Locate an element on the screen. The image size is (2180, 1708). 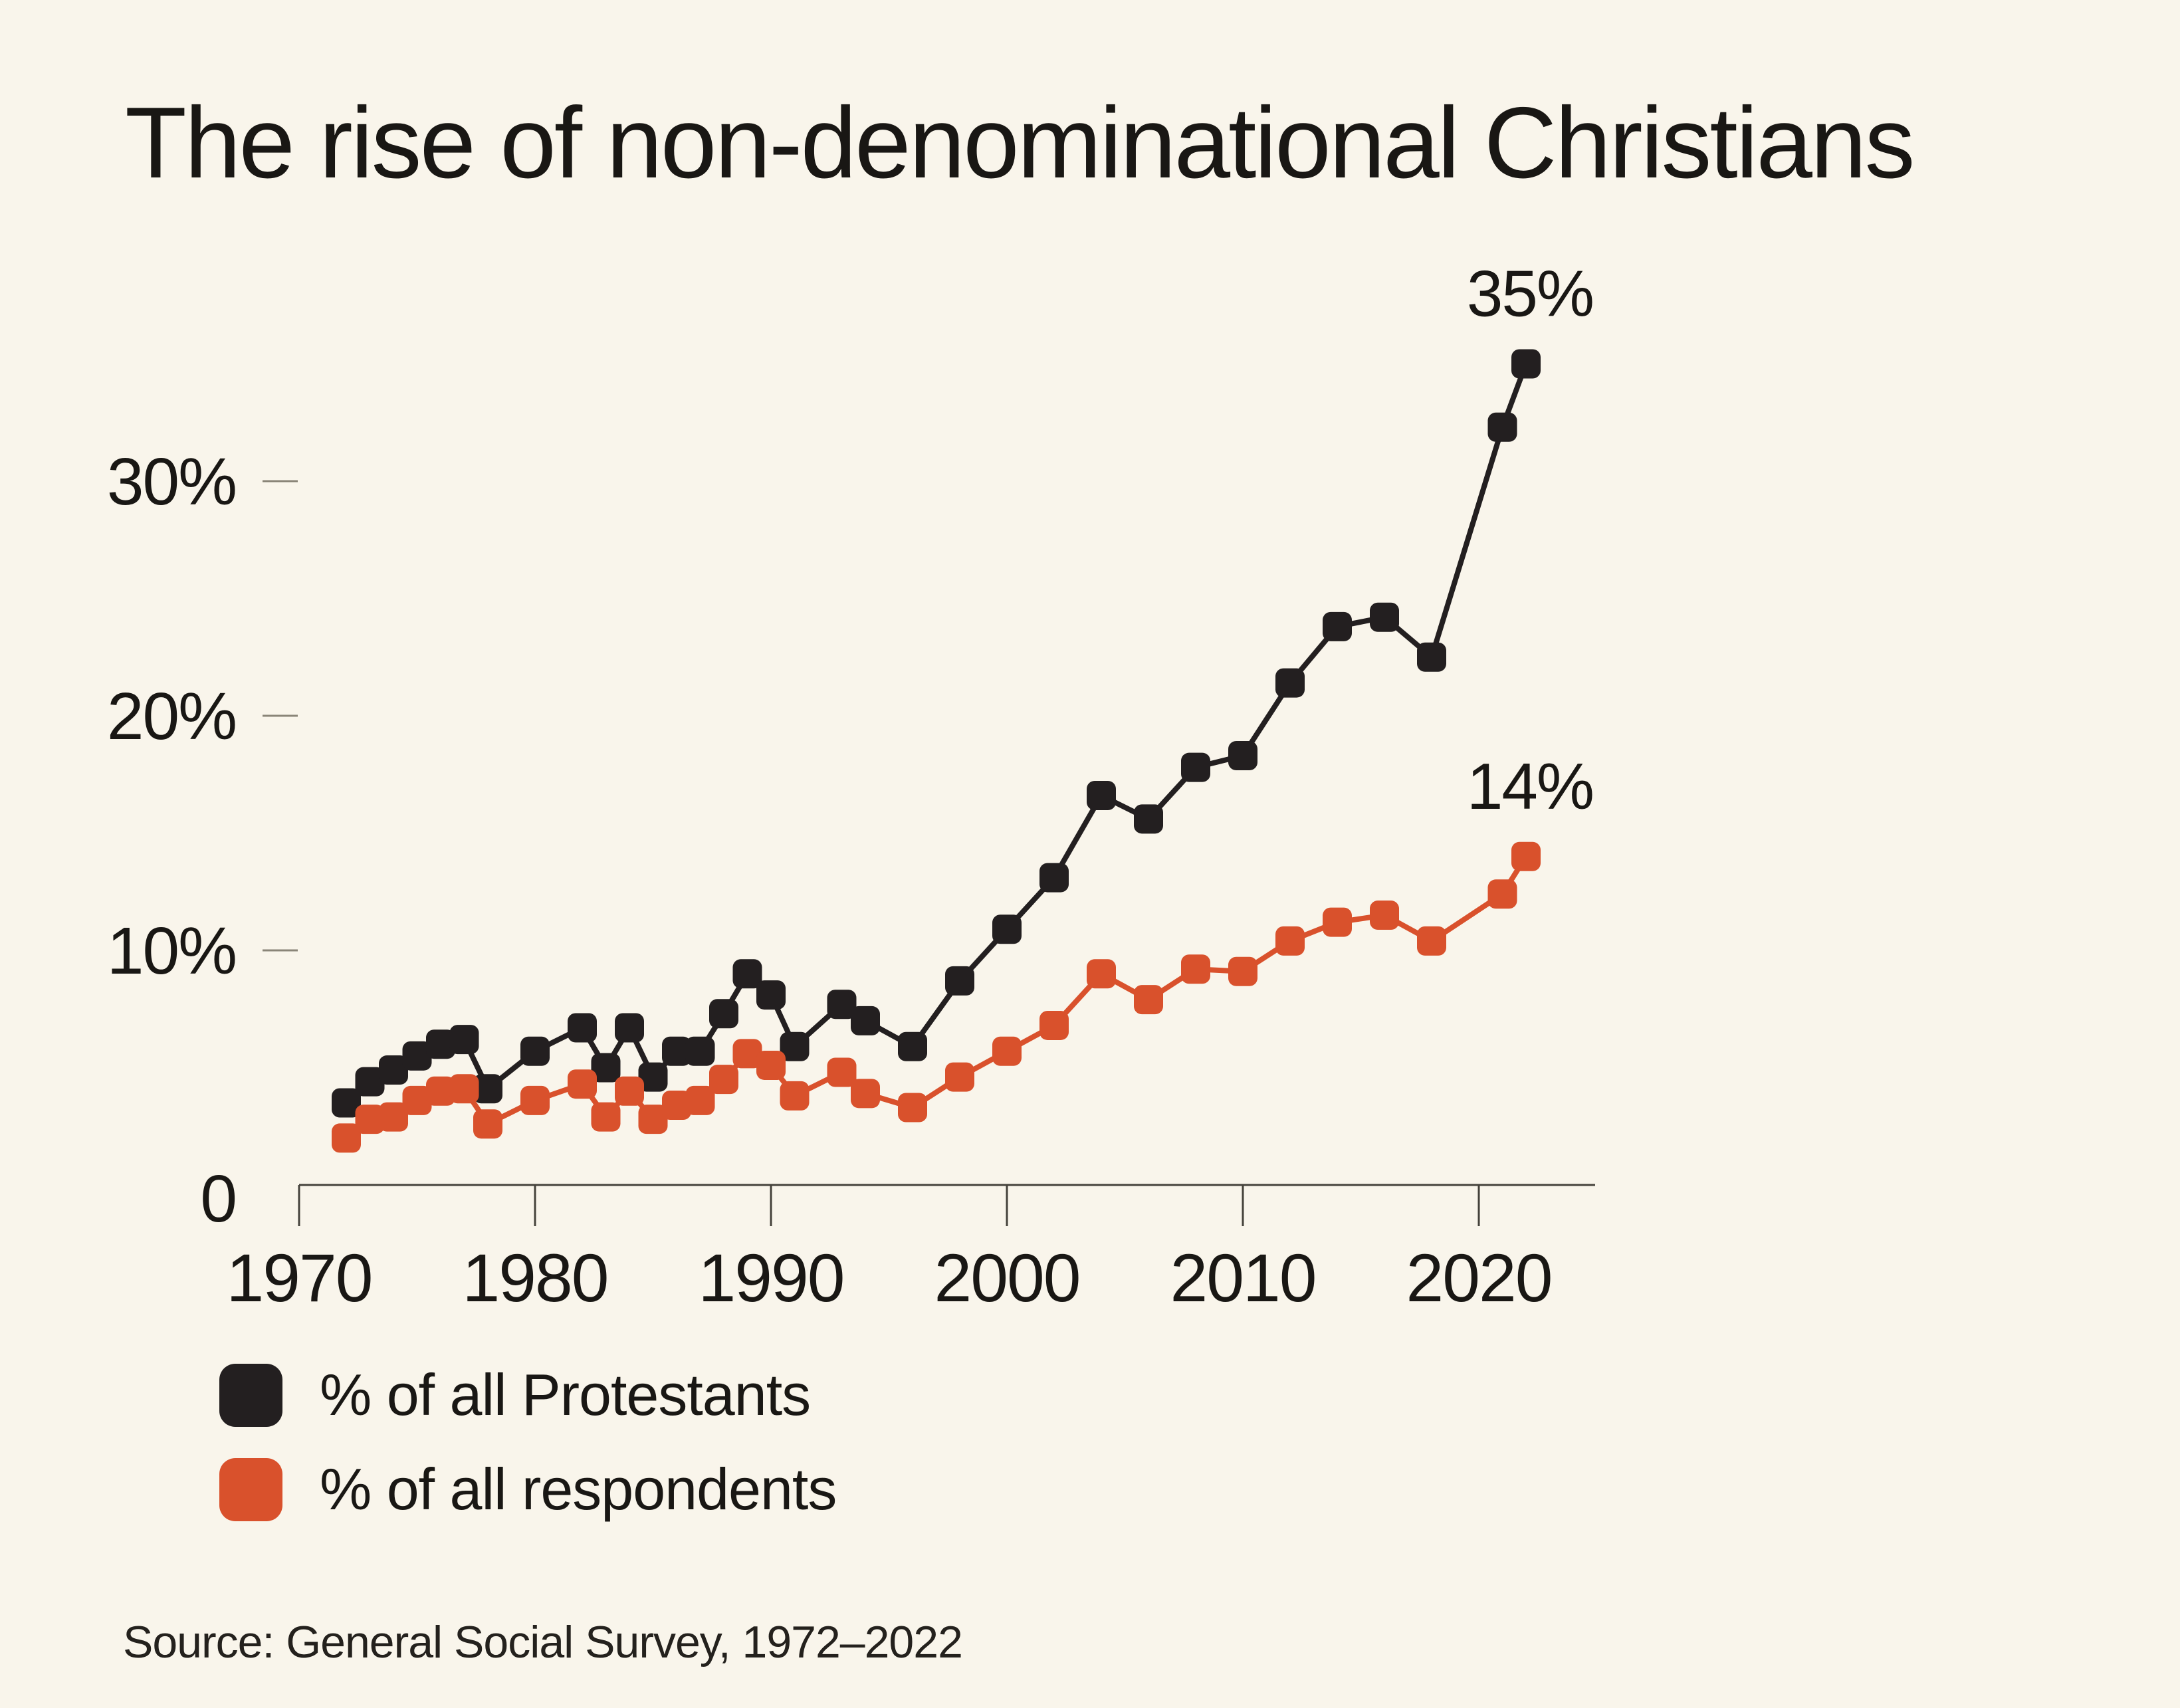
legend-label-respondents: % of all respondents is located at coordinates (578, 1489).